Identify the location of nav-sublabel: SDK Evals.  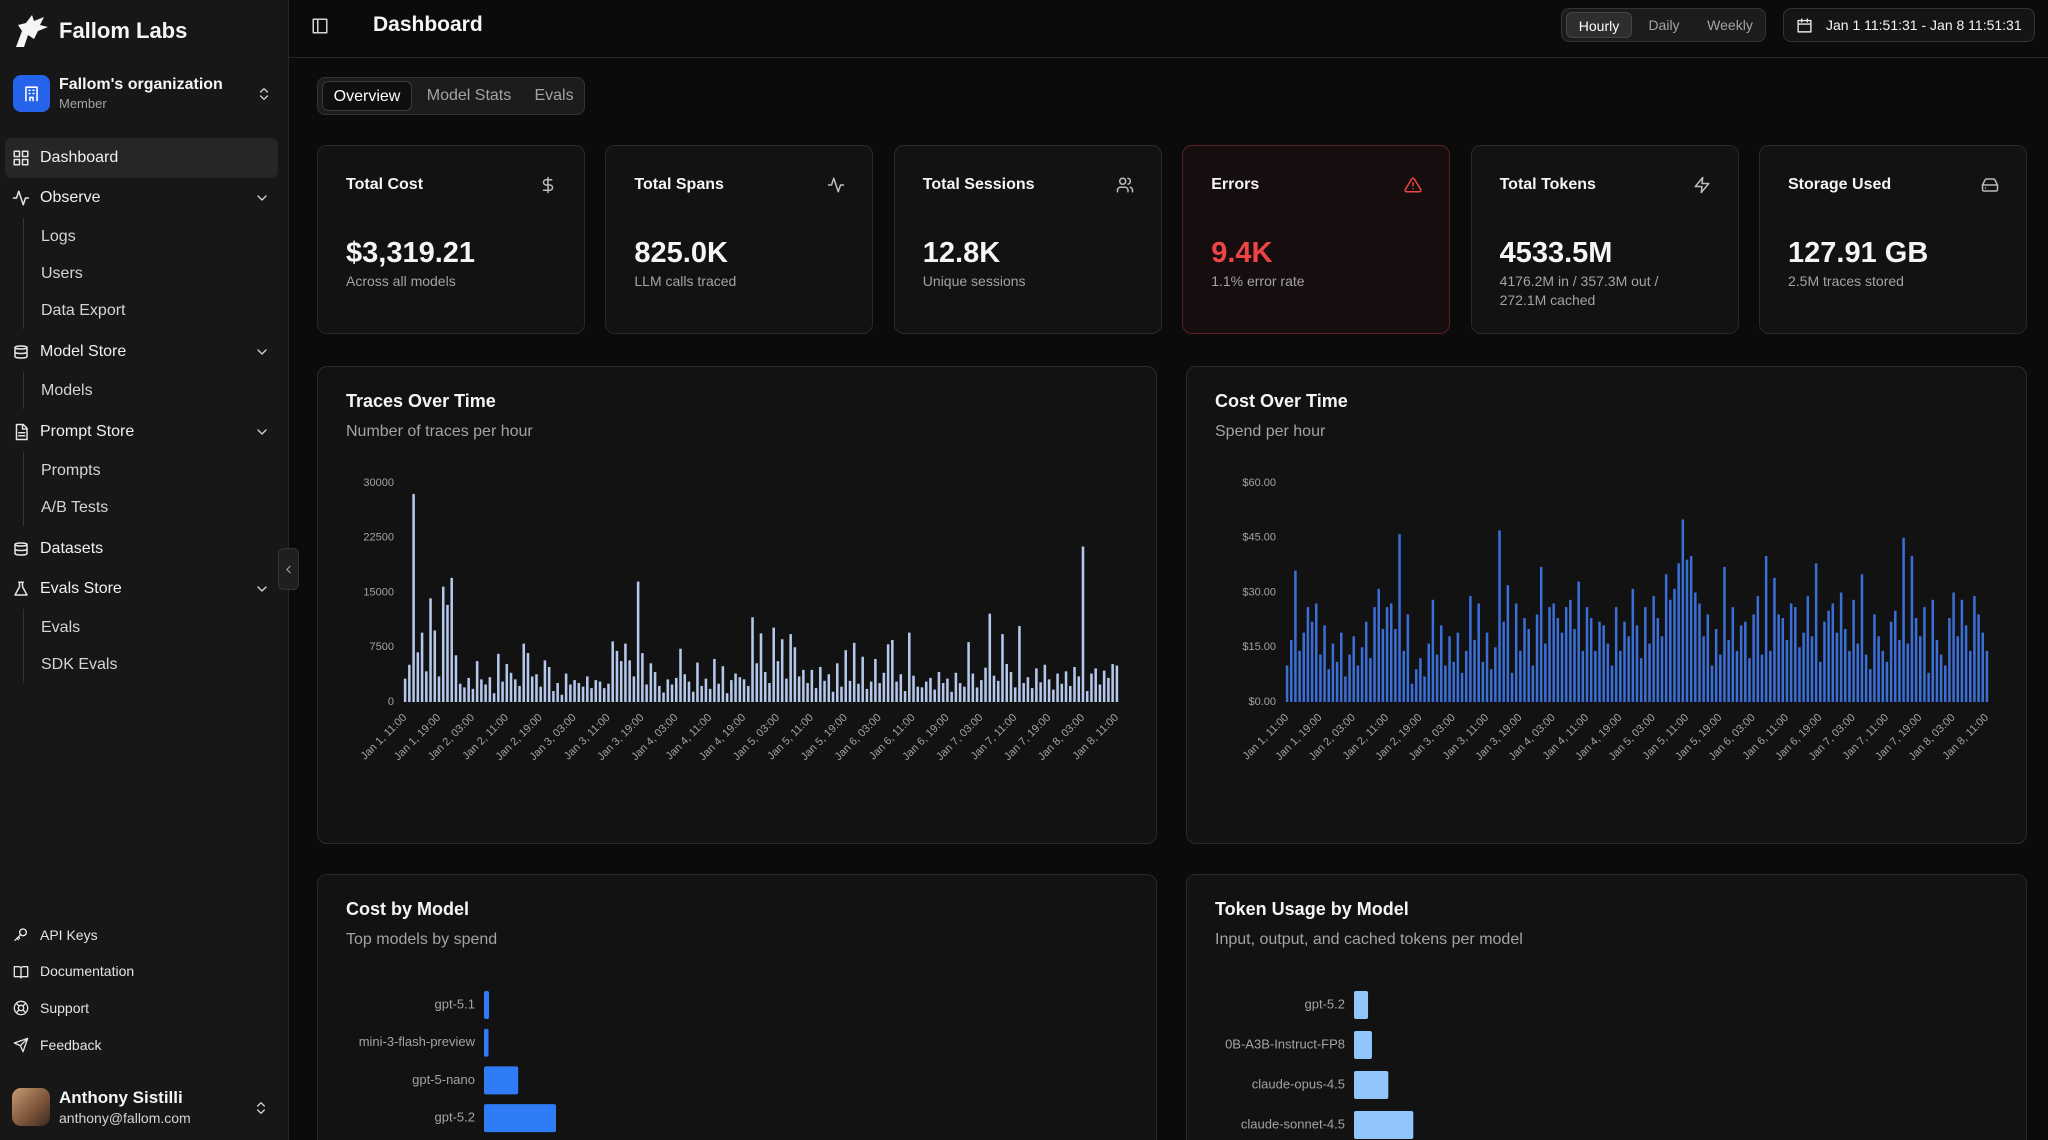
(79, 664).